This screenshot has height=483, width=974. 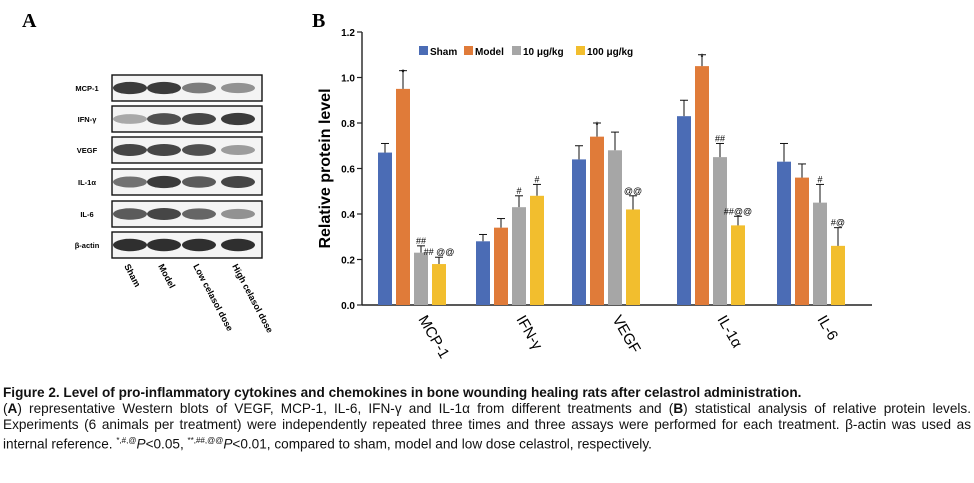 What do you see at coordinates (828, 328) in the screenshot?
I see `category-label: IL-6` at bounding box center [828, 328].